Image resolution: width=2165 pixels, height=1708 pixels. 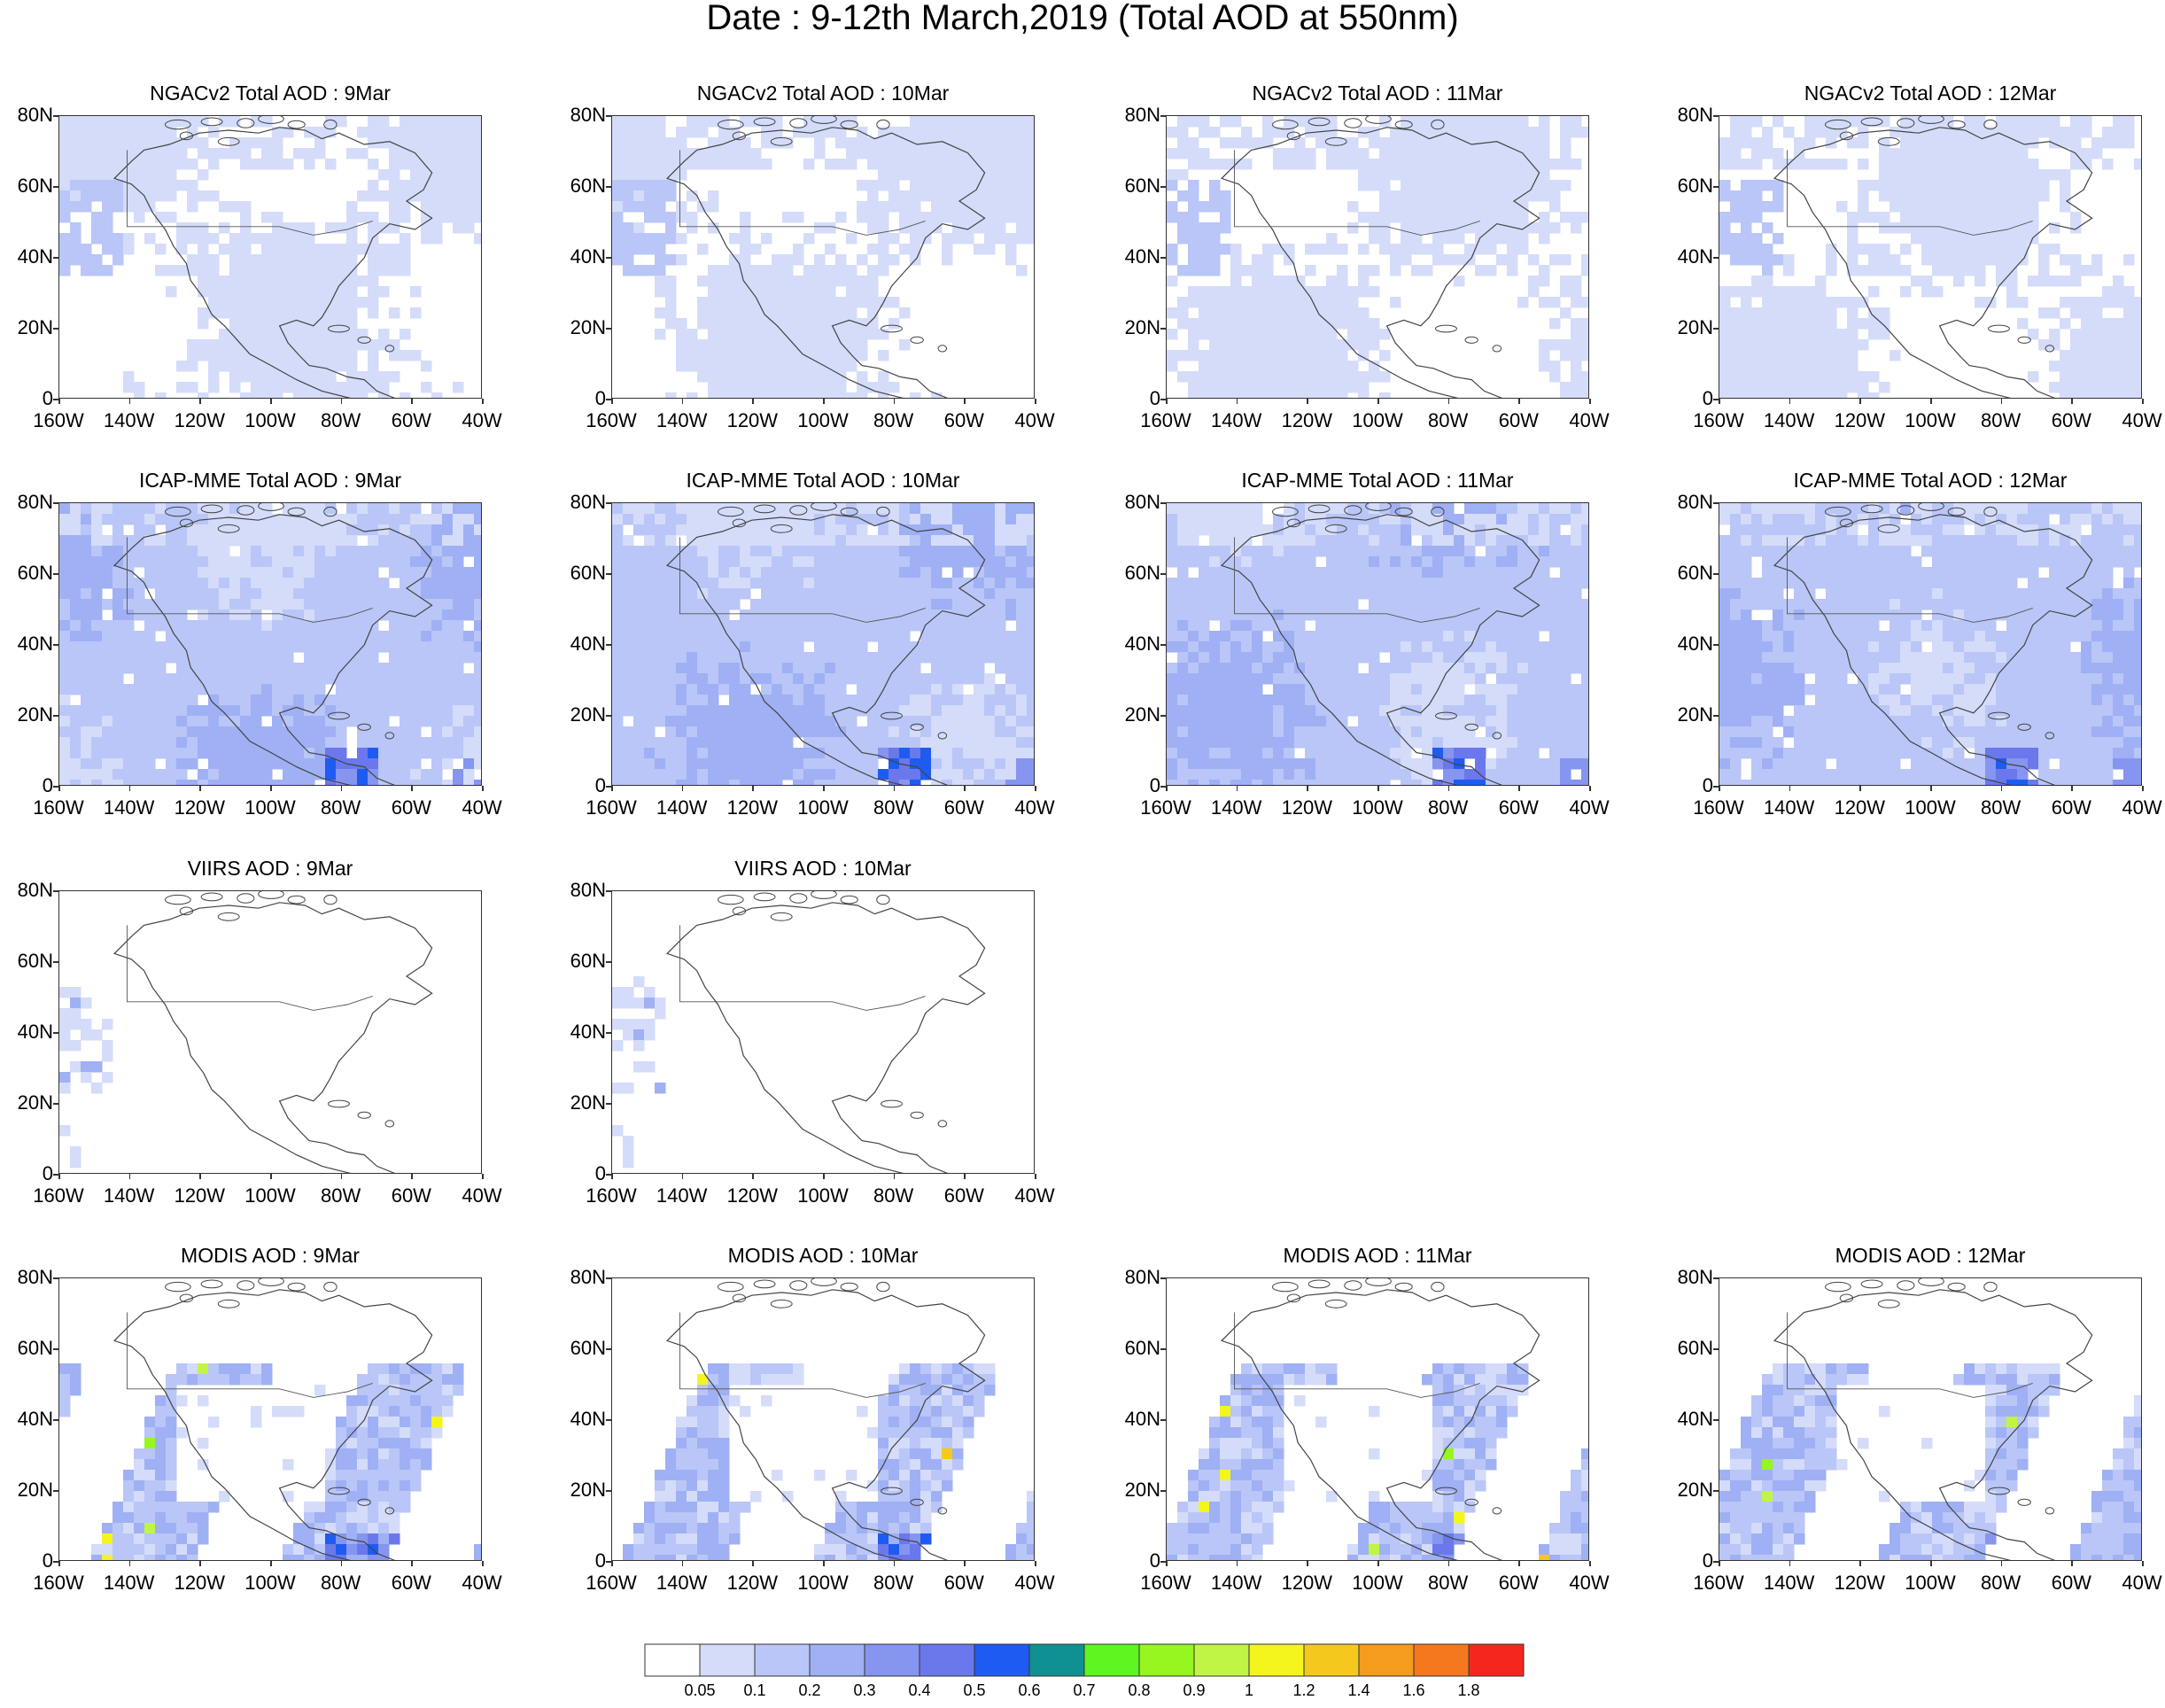 What do you see at coordinates (1134, 186) in the screenshot?
I see `lat-tick-label: 60N` at bounding box center [1134, 186].